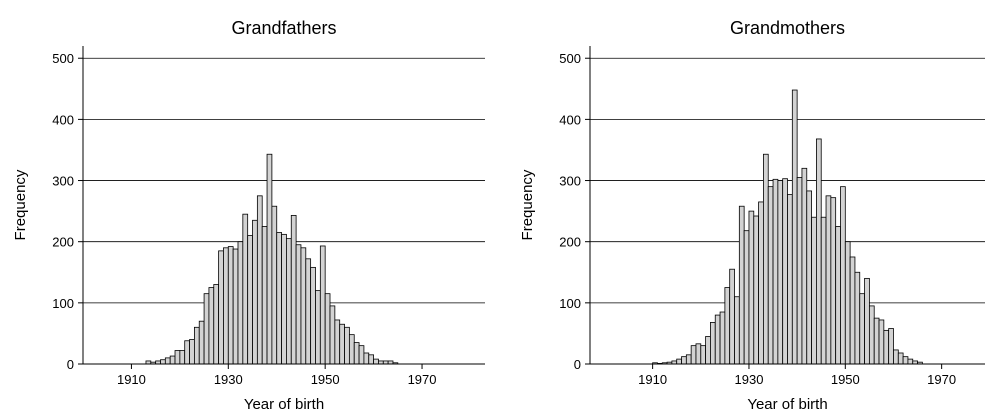 This screenshot has height=414, width=989. What do you see at coordinates (577, 364) in the screenshot?
I see `y-tick-label: 0` at bounding box center [577, 364].